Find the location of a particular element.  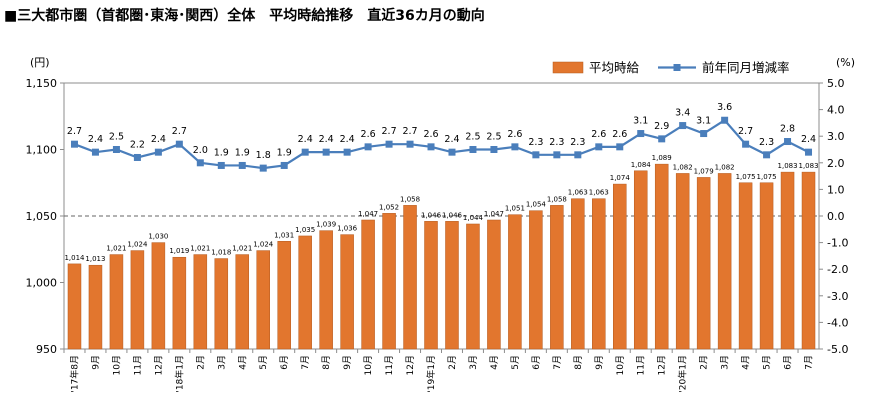

chart-title: ■三大都市圏（首都圏･東海･関西）全体 平均時給推移 直近36カ月の動向 is located at coordinates (244, 16).